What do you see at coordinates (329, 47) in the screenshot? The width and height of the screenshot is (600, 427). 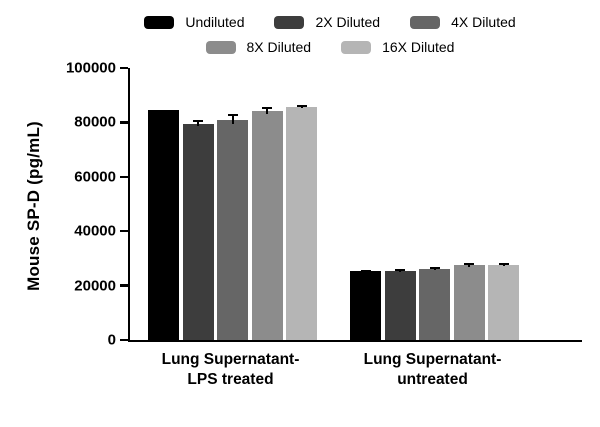 I see `legend-row: 8X Diluted 16X Diluted` at bounding box center [329, 47].